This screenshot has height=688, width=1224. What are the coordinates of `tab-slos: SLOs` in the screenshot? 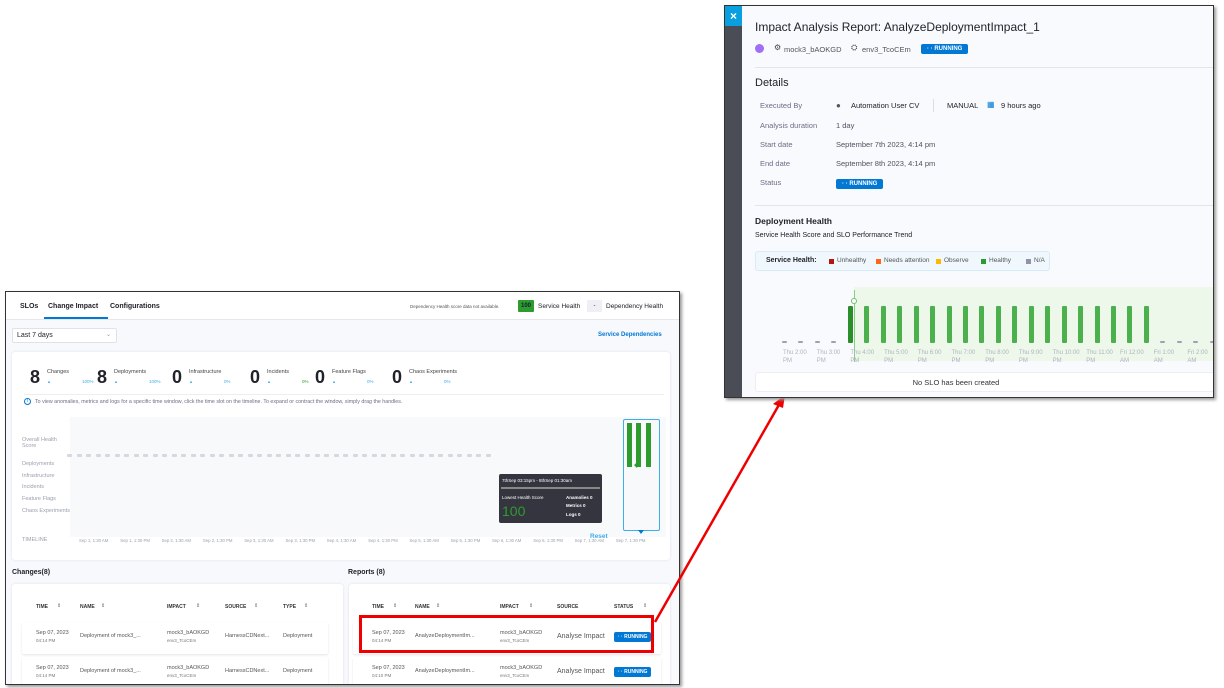 It's located at (29, 306).